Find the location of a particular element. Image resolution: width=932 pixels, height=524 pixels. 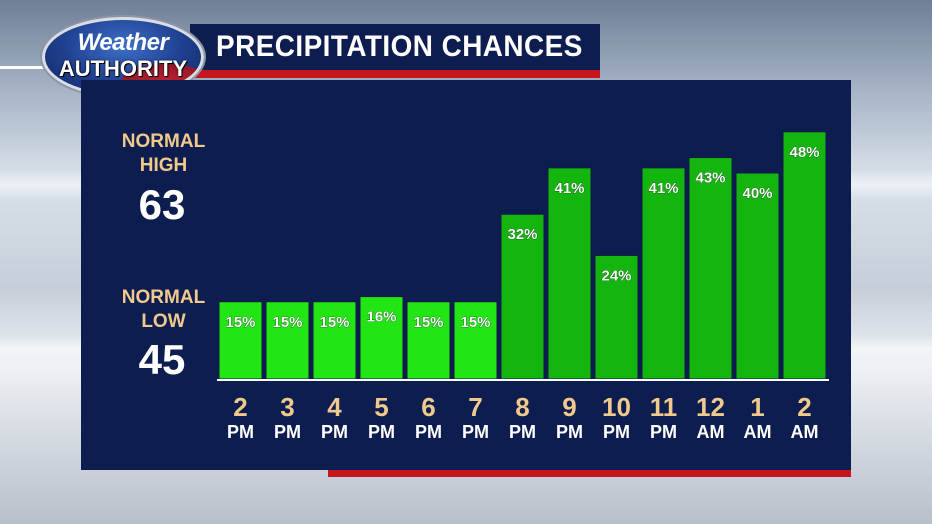

x-tick-label-hour: 8 is located at coordinates (522, 407).